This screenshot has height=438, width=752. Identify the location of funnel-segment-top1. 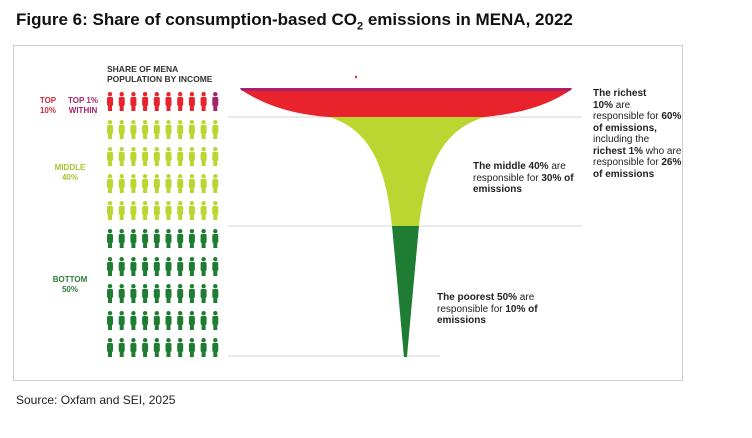
(406, 89).